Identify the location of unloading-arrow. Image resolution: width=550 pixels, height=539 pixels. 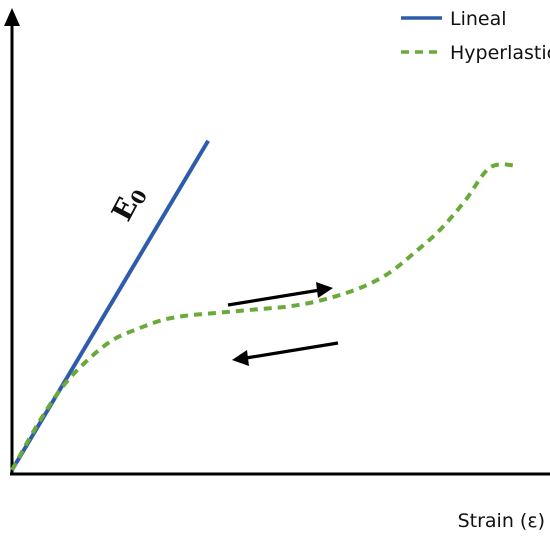
(285, 353).